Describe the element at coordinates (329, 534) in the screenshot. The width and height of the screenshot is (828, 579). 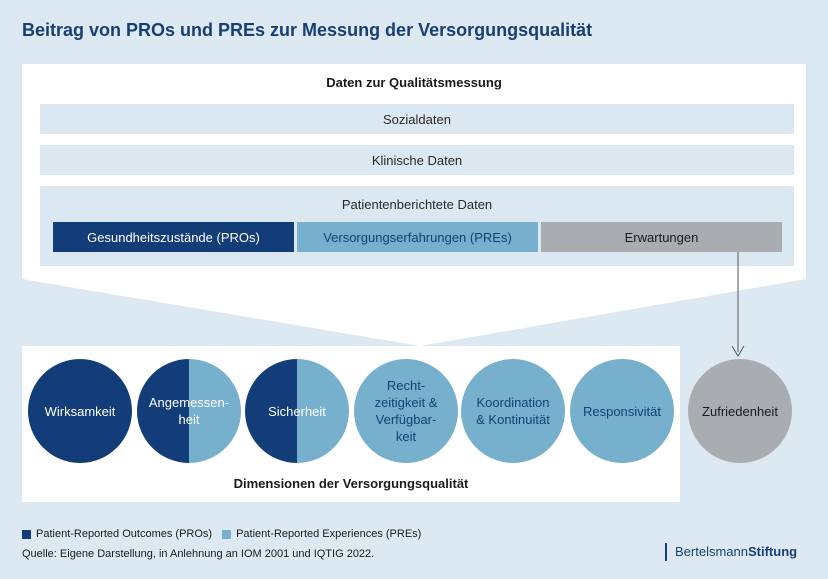
I see `legend-pres: Patient-Reported Experiences (PREs)` at that location.